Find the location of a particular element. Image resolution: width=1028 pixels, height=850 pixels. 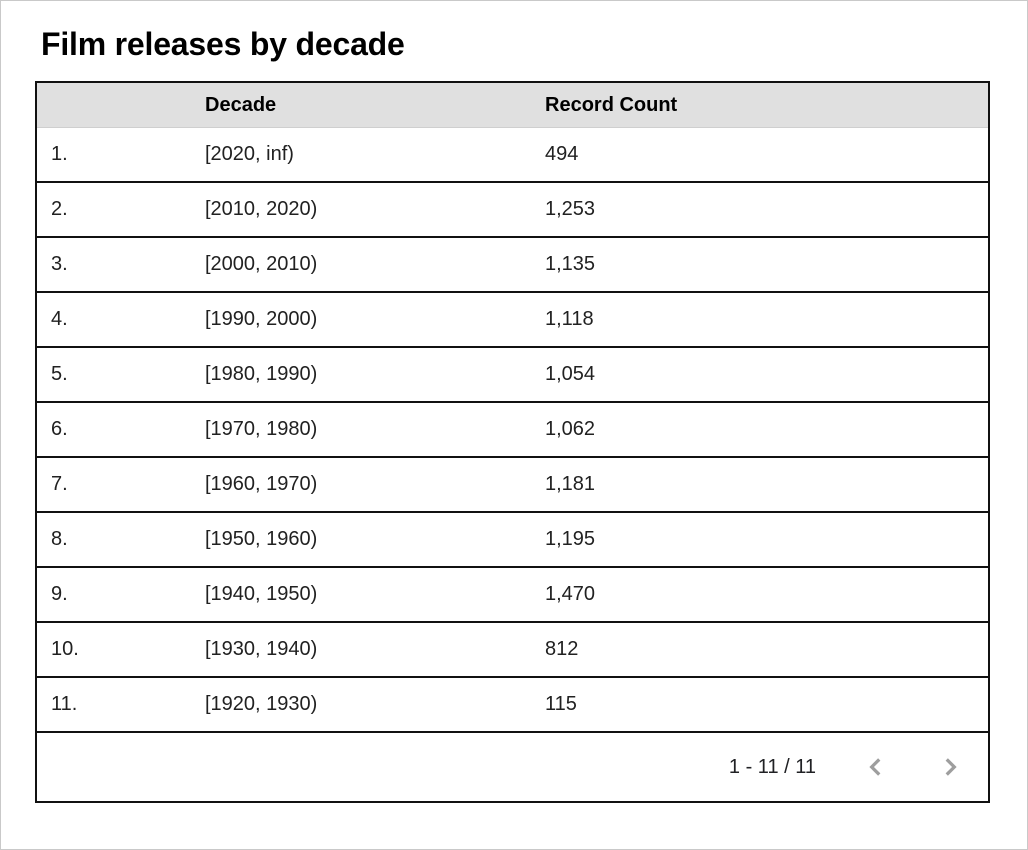

row-count: 1,470 is located at coordinates (766, 595).